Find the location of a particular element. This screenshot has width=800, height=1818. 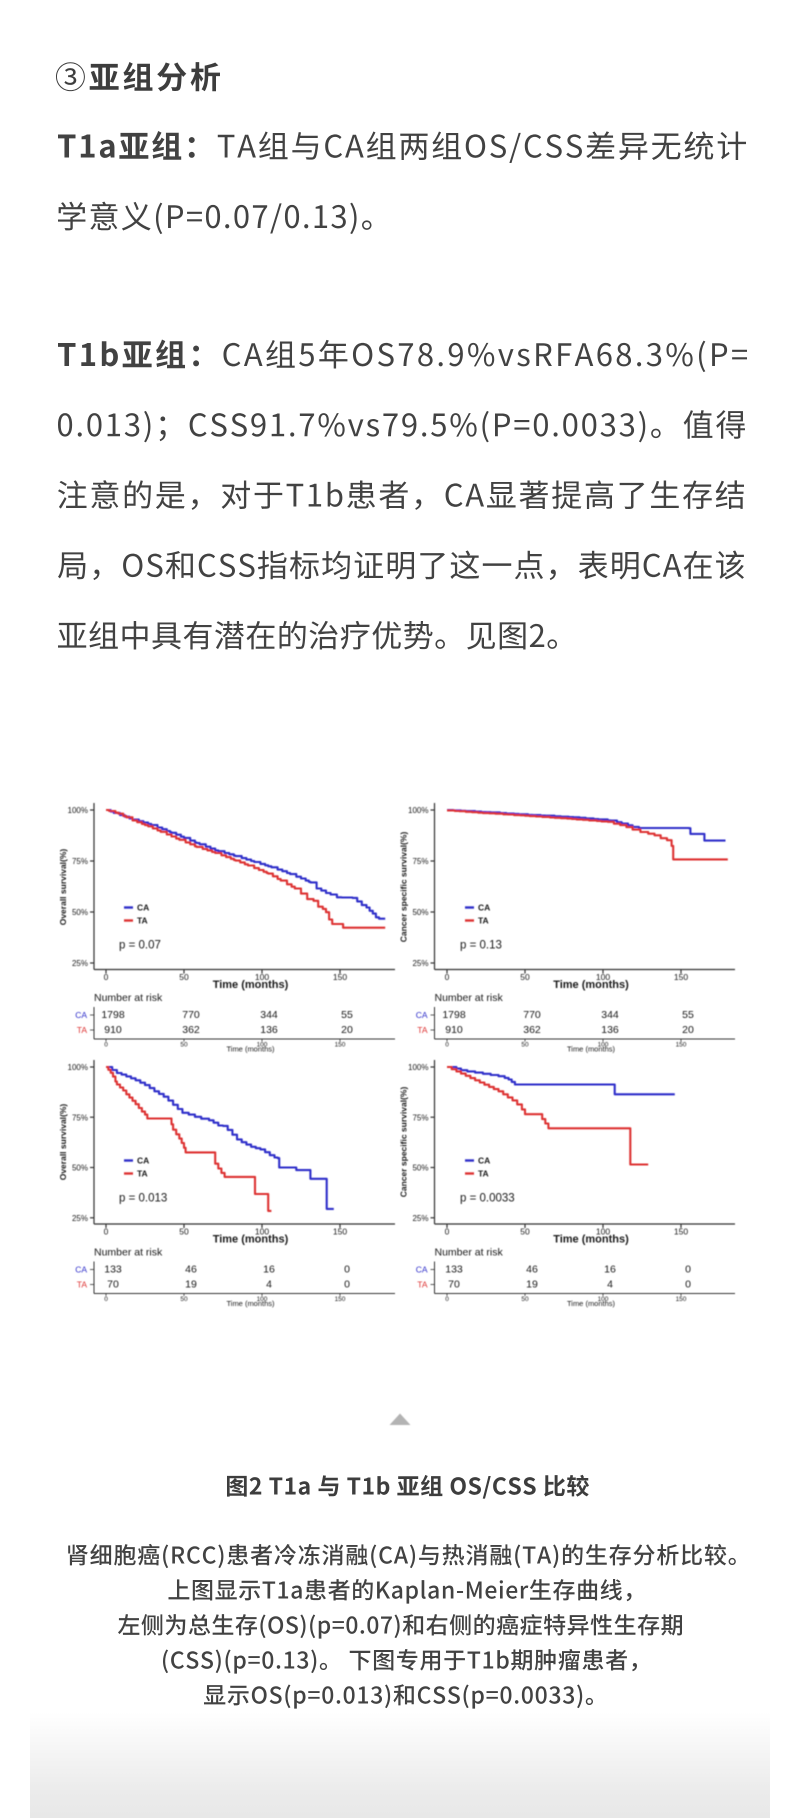

svg-text: p = 0.013 is located at coordinates (143, 1199).